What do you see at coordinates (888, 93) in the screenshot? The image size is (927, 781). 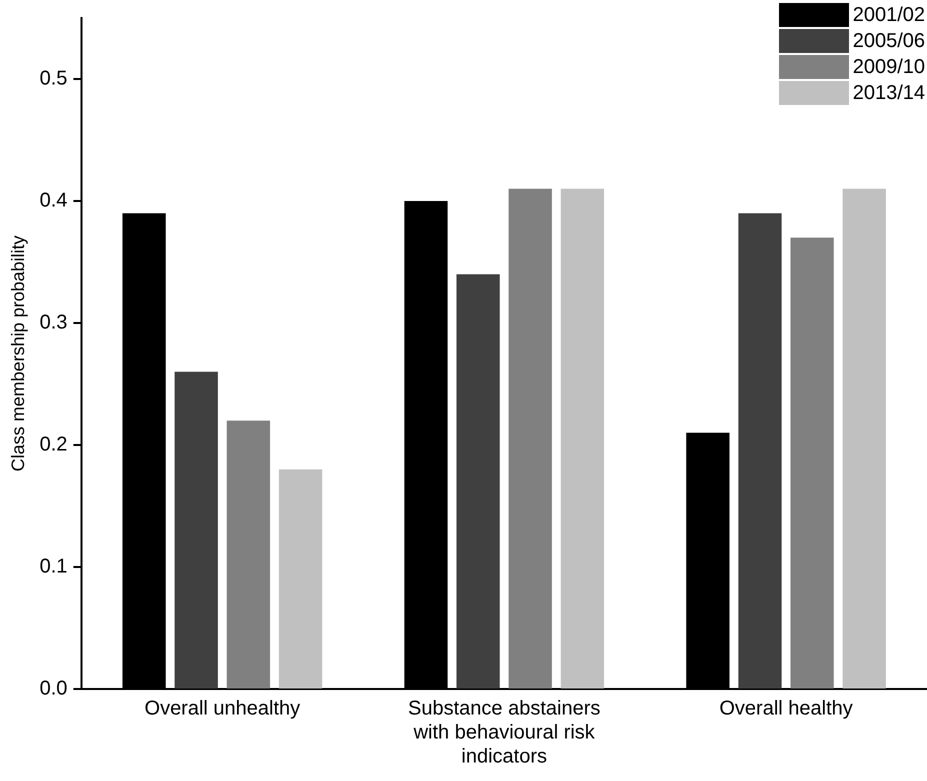 I see `legend-label: 2013/14` at bounding box center [888, 93].